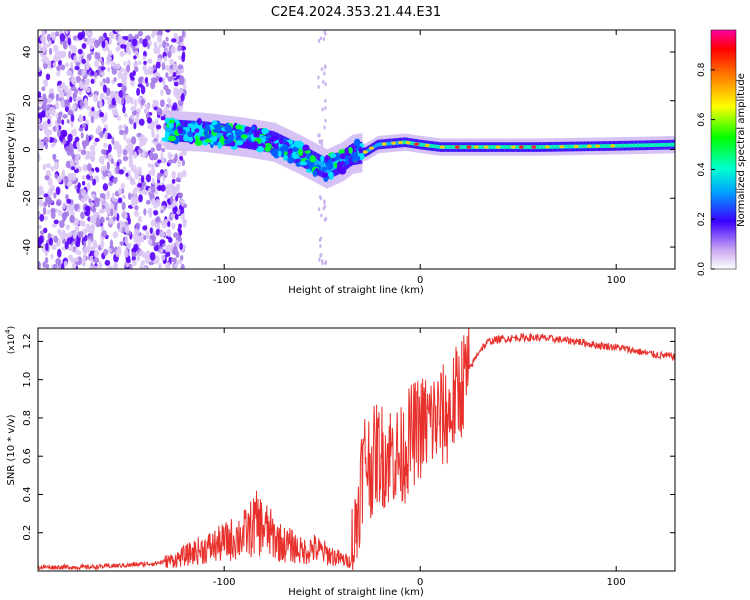 The width and height of the screenshot is (750, 600). Describe the element at coordinates (356, 290) in the screenshot. I see `spectrogram-x-axis-label: Height of straight line (km)` at that location.